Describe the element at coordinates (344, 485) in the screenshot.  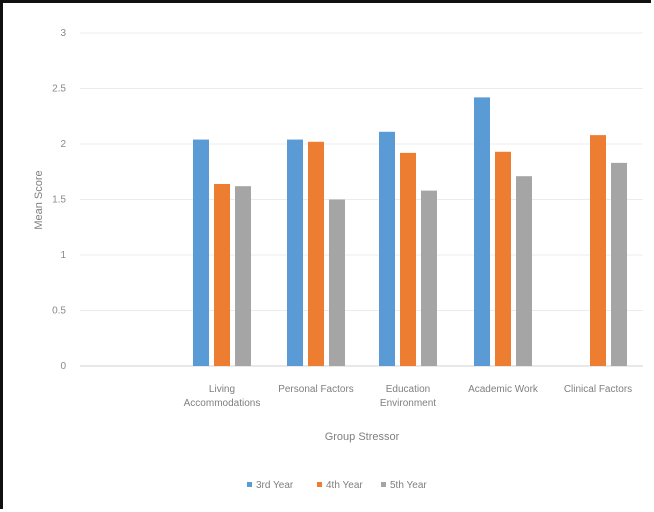
I see `legend-label: 4th Year` at that location.